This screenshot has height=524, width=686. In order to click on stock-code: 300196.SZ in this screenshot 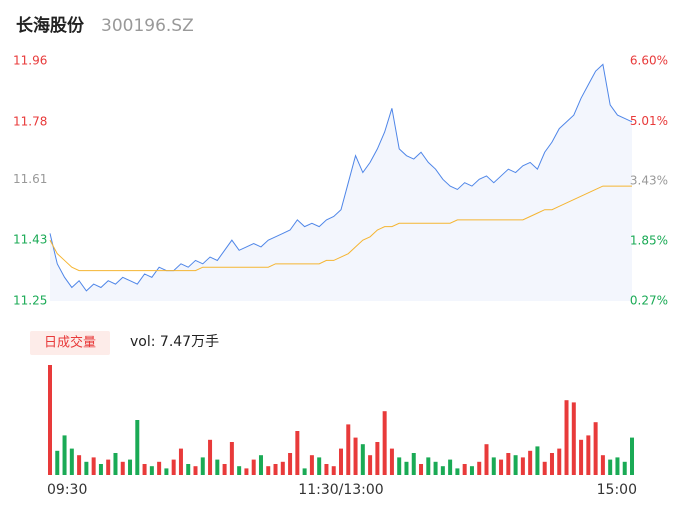, I will do `click(147, 26)`.